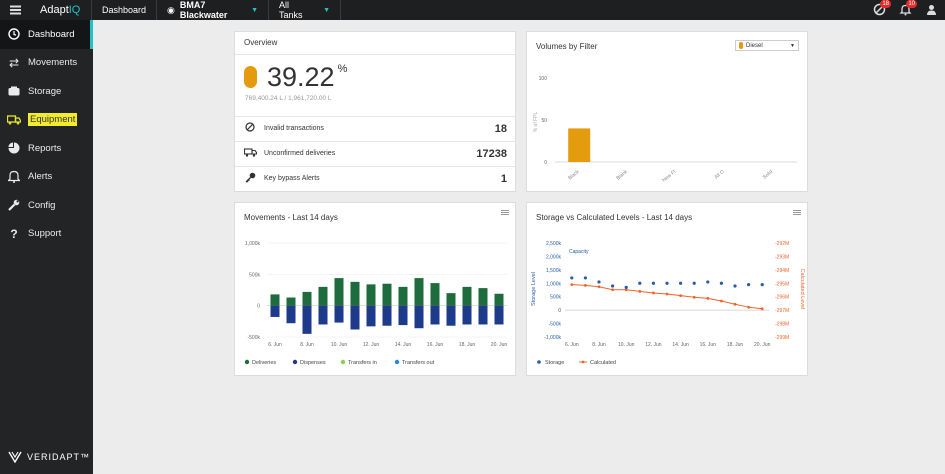 The image size is (945, 474). I want to click on fuel-drop-icon, so click(250, 77).